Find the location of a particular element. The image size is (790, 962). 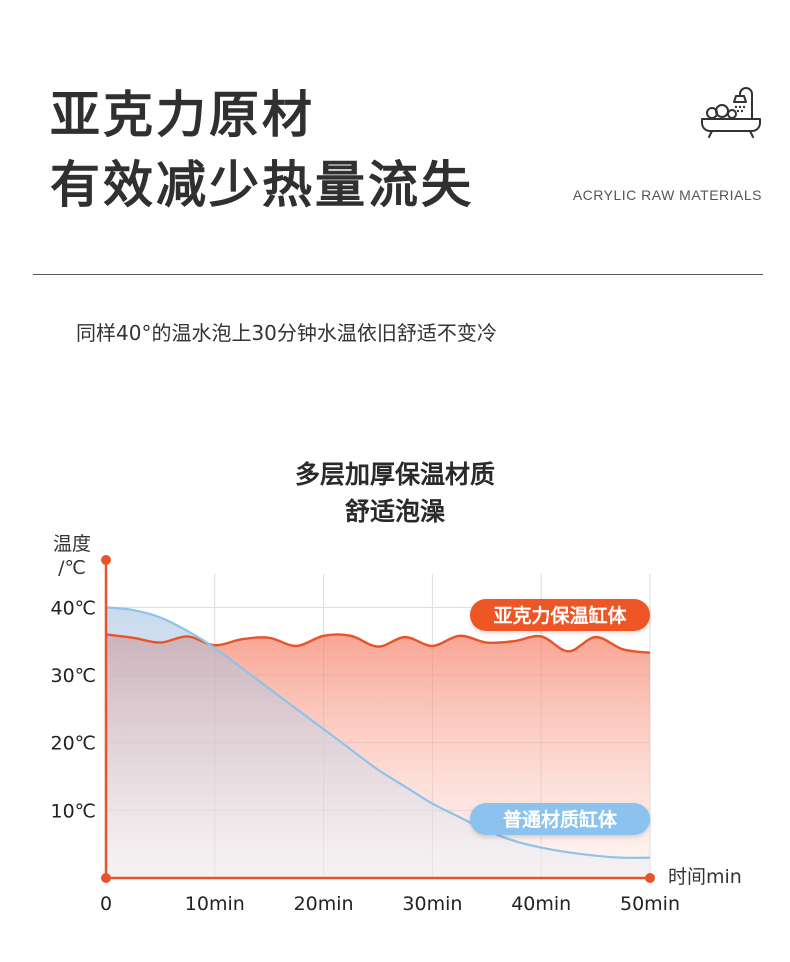

y-tick-label: 20℃ is located at coordinates (73, 744).